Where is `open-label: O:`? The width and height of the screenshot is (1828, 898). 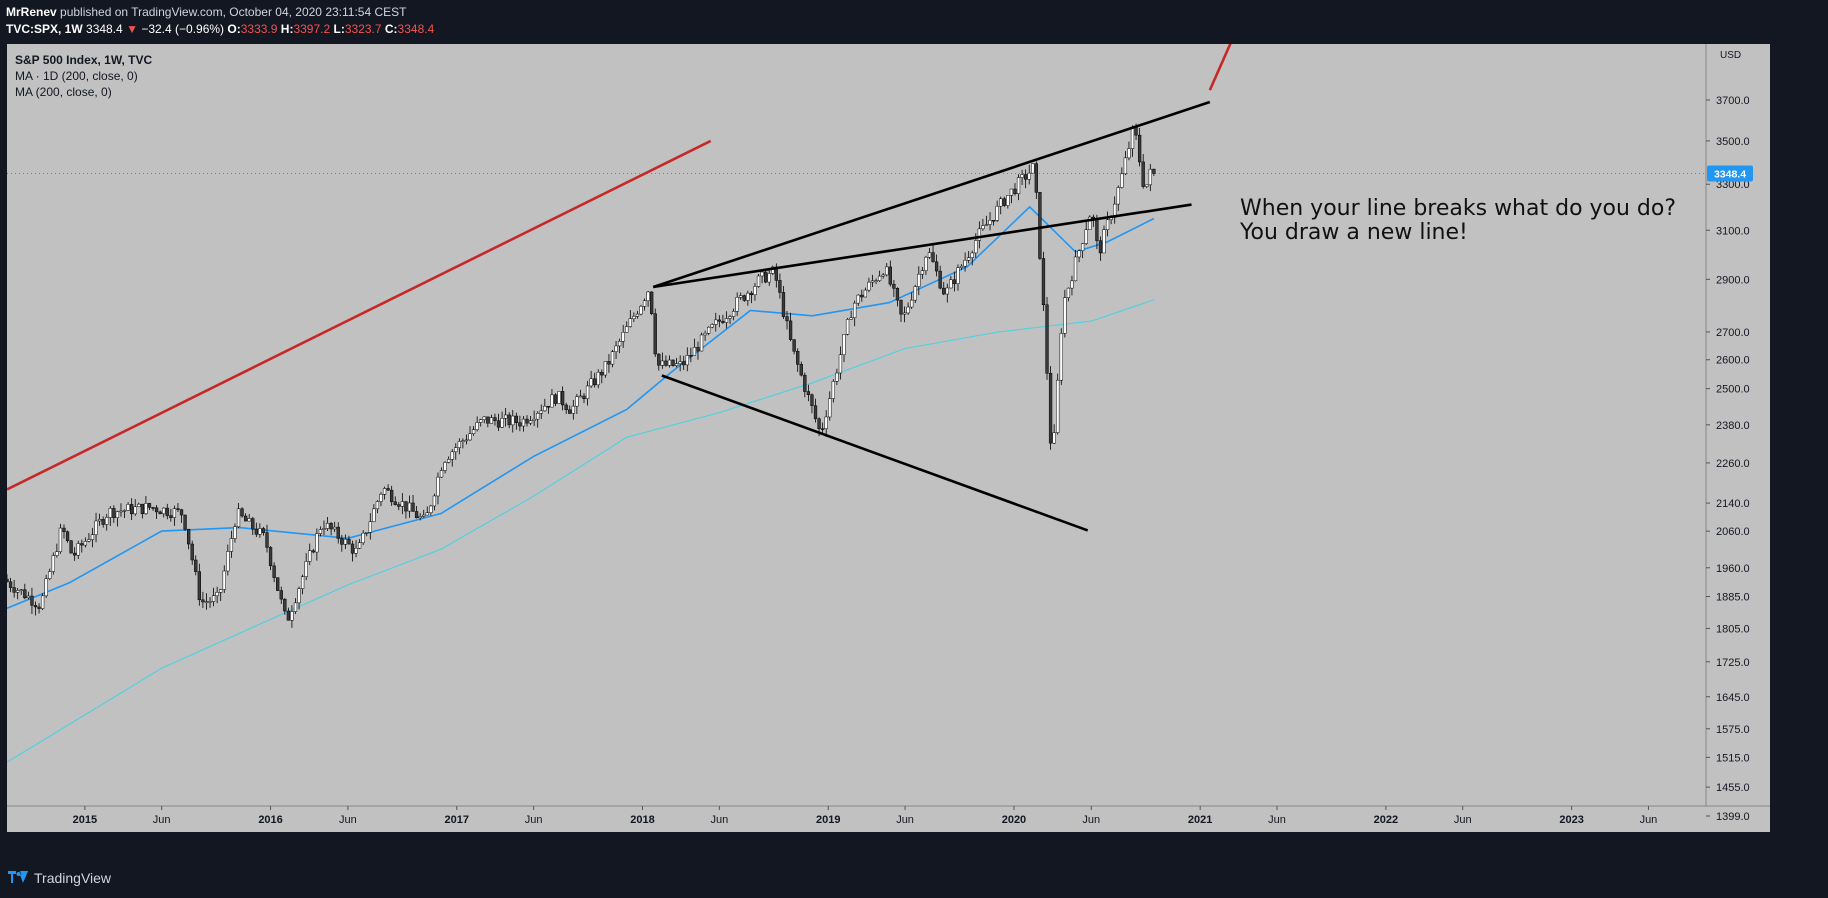 open-label: O: is located at coordinates (234, 29).